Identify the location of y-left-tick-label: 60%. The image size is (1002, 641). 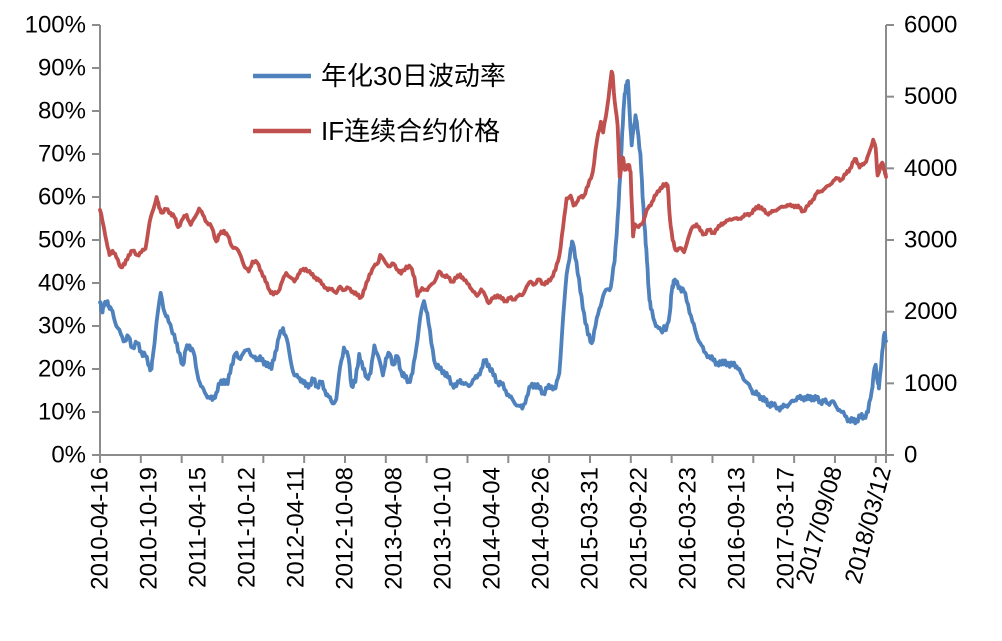
(62, 197).